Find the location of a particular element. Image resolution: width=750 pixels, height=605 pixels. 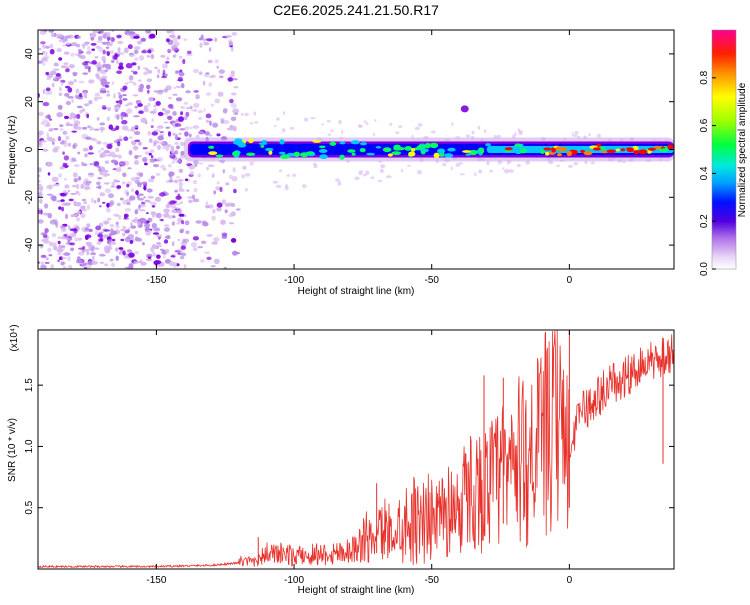

colorbar-gradient is located at coordinates (724, 149).